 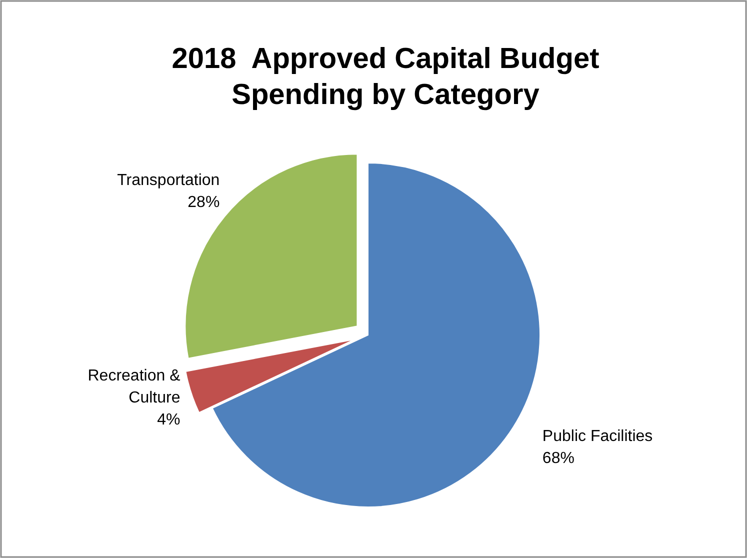 What do you see at coordinates (386, 77) in the screenshot?
I see `chart-title: 2018 Approved Capital Budget Spending by Category` at bounding box center [386, 77].